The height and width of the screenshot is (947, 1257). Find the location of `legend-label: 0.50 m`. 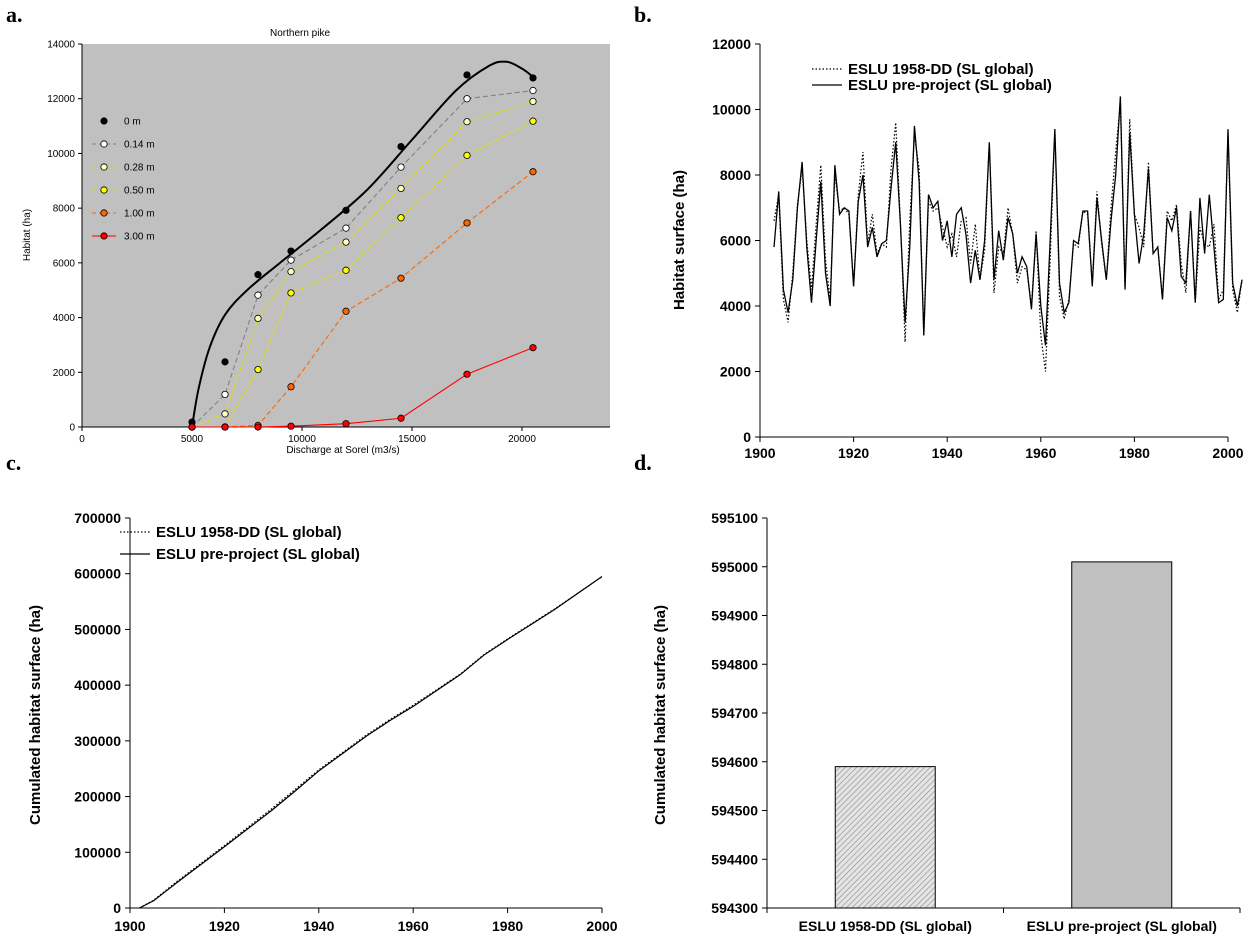

legend-label: 0.50 m is located at coordinates (139, 191).